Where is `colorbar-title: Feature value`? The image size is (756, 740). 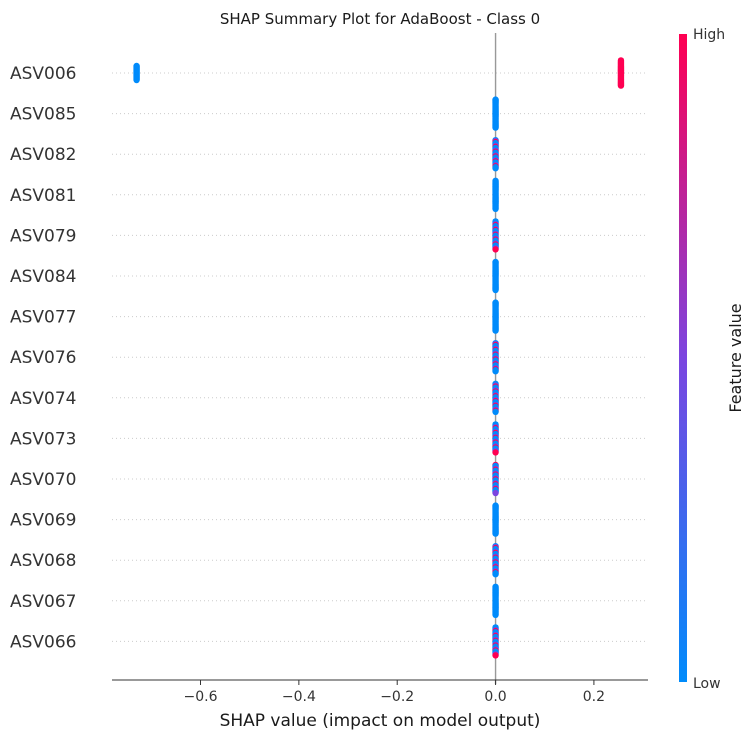 colorbar-title: Feature value is located at coordinates (735, 357).